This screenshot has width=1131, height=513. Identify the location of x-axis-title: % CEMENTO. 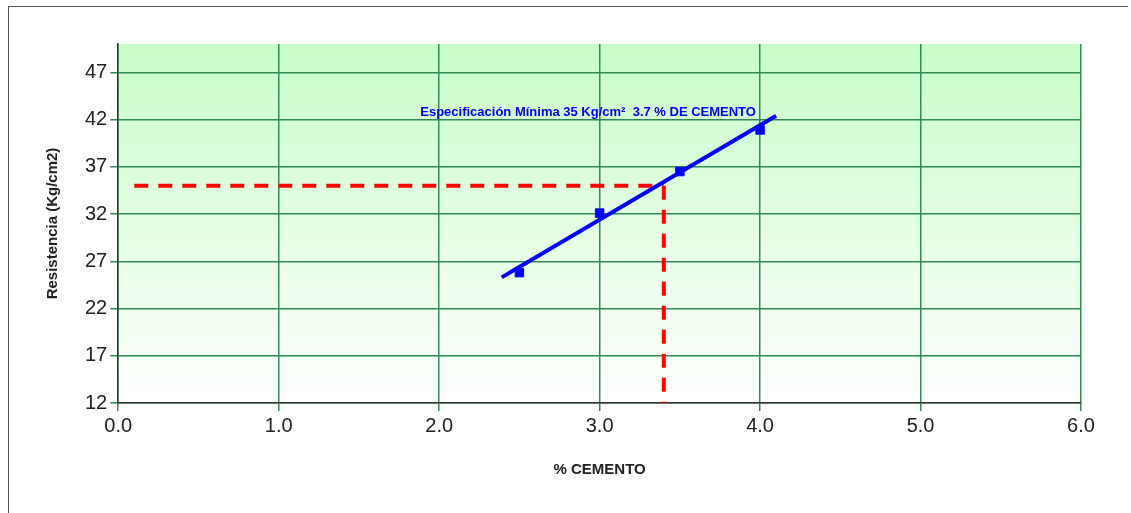
(600, 469).